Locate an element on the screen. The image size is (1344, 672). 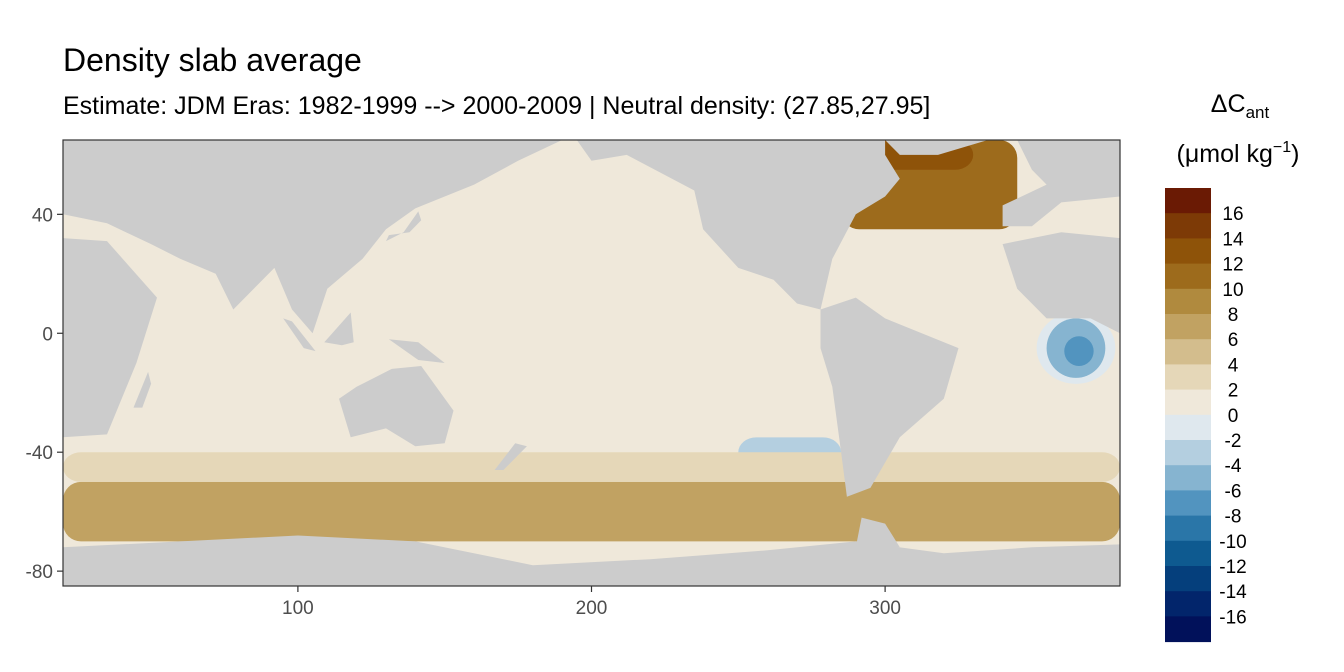
legend-label: -12 is located at coordinates (1232, 567).